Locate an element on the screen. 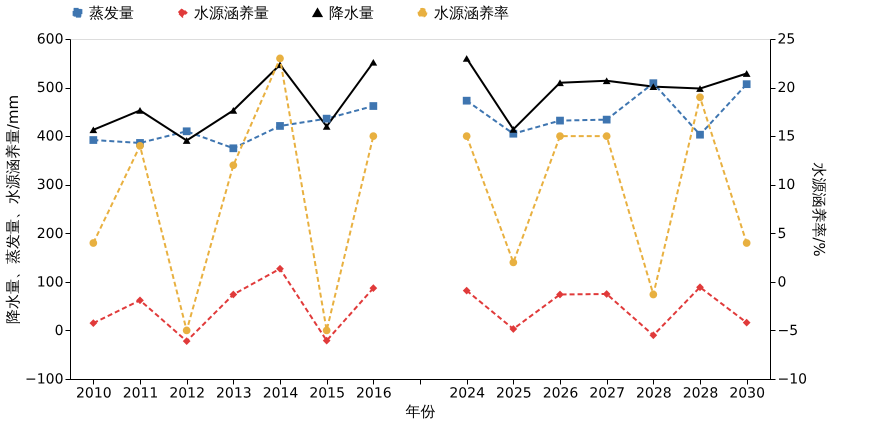 Image resolution: width=869 pixels, height=443 pixels. legend-label: 蒸发量 is located at coordinates (111, 13).